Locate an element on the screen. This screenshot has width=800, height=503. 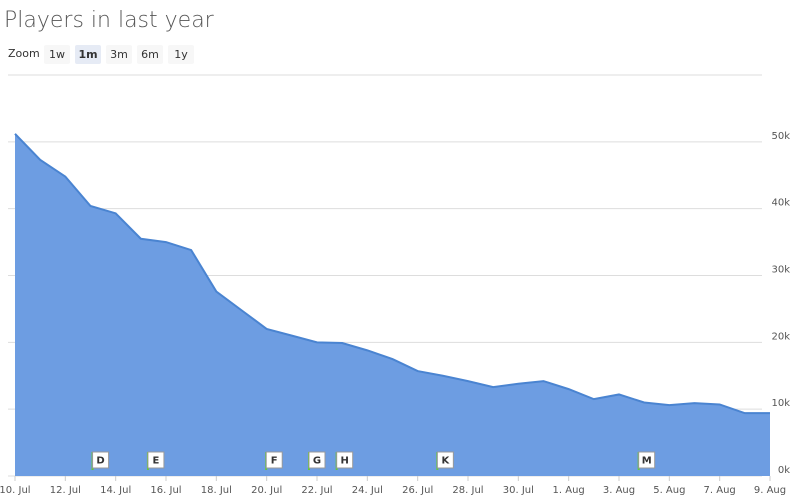
flag: F is located at coordinates (274, 460).